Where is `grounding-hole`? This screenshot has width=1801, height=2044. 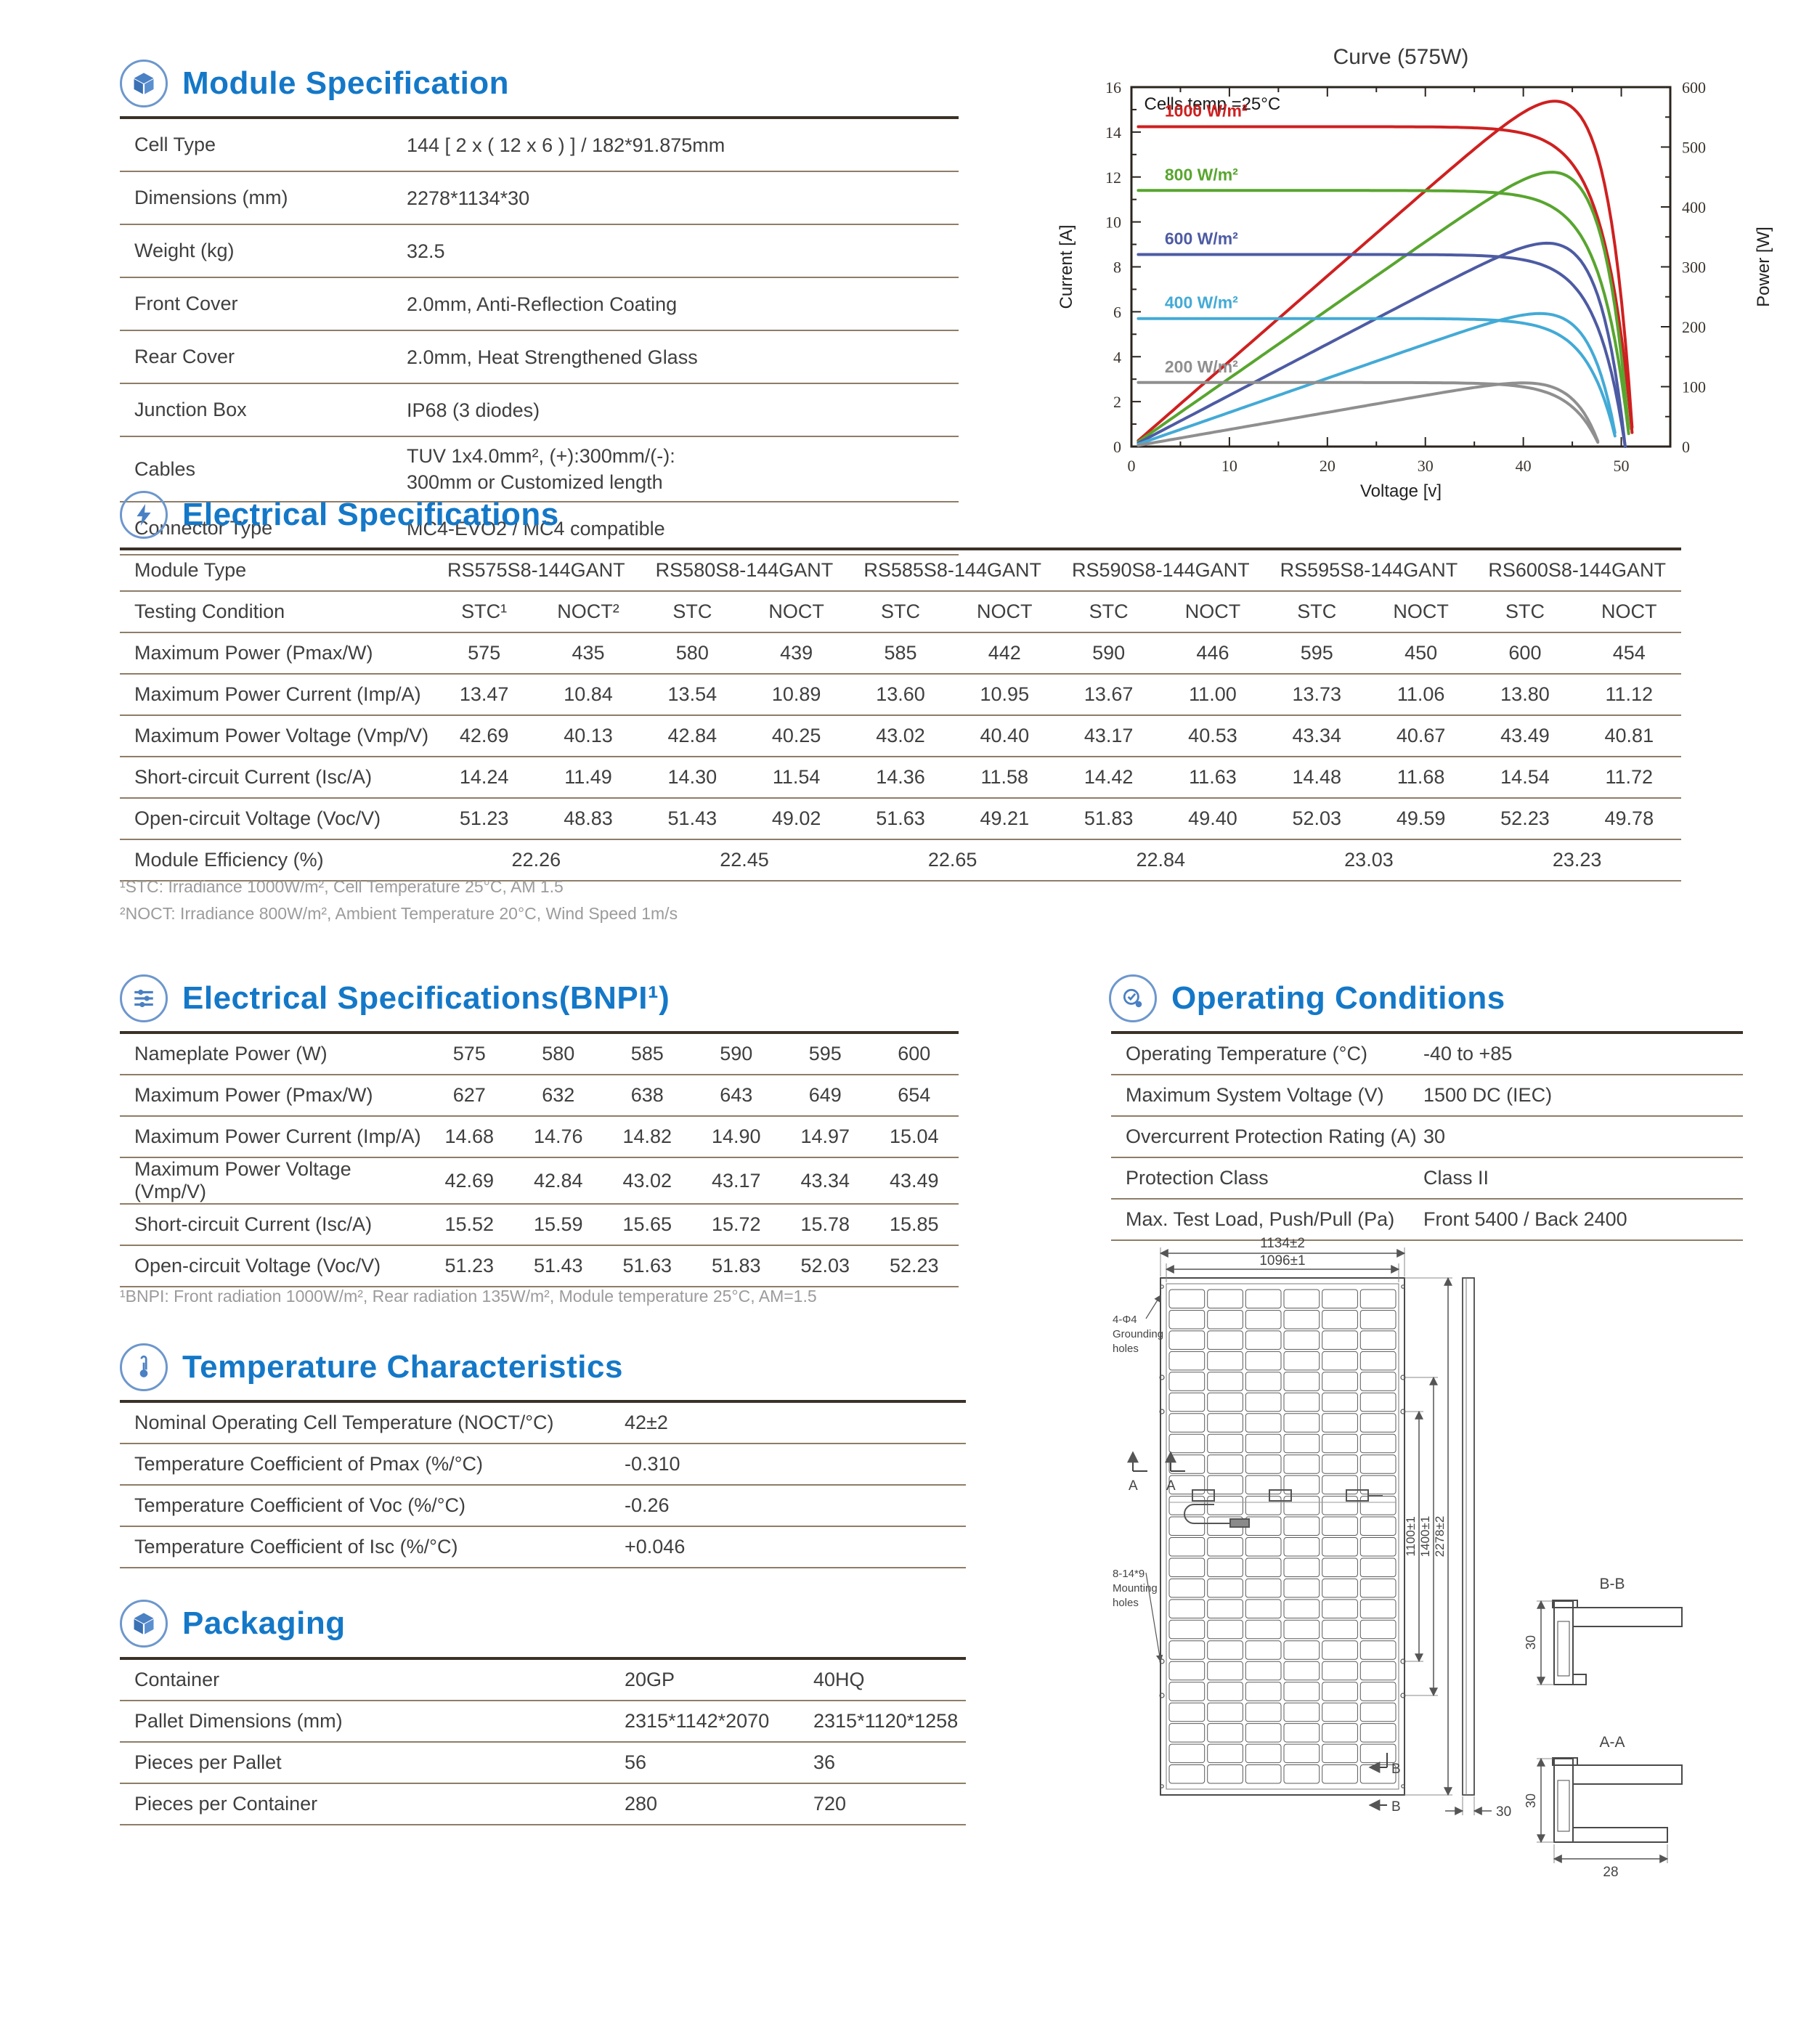
grounding-hole is located at coordinates (1162, 1286).